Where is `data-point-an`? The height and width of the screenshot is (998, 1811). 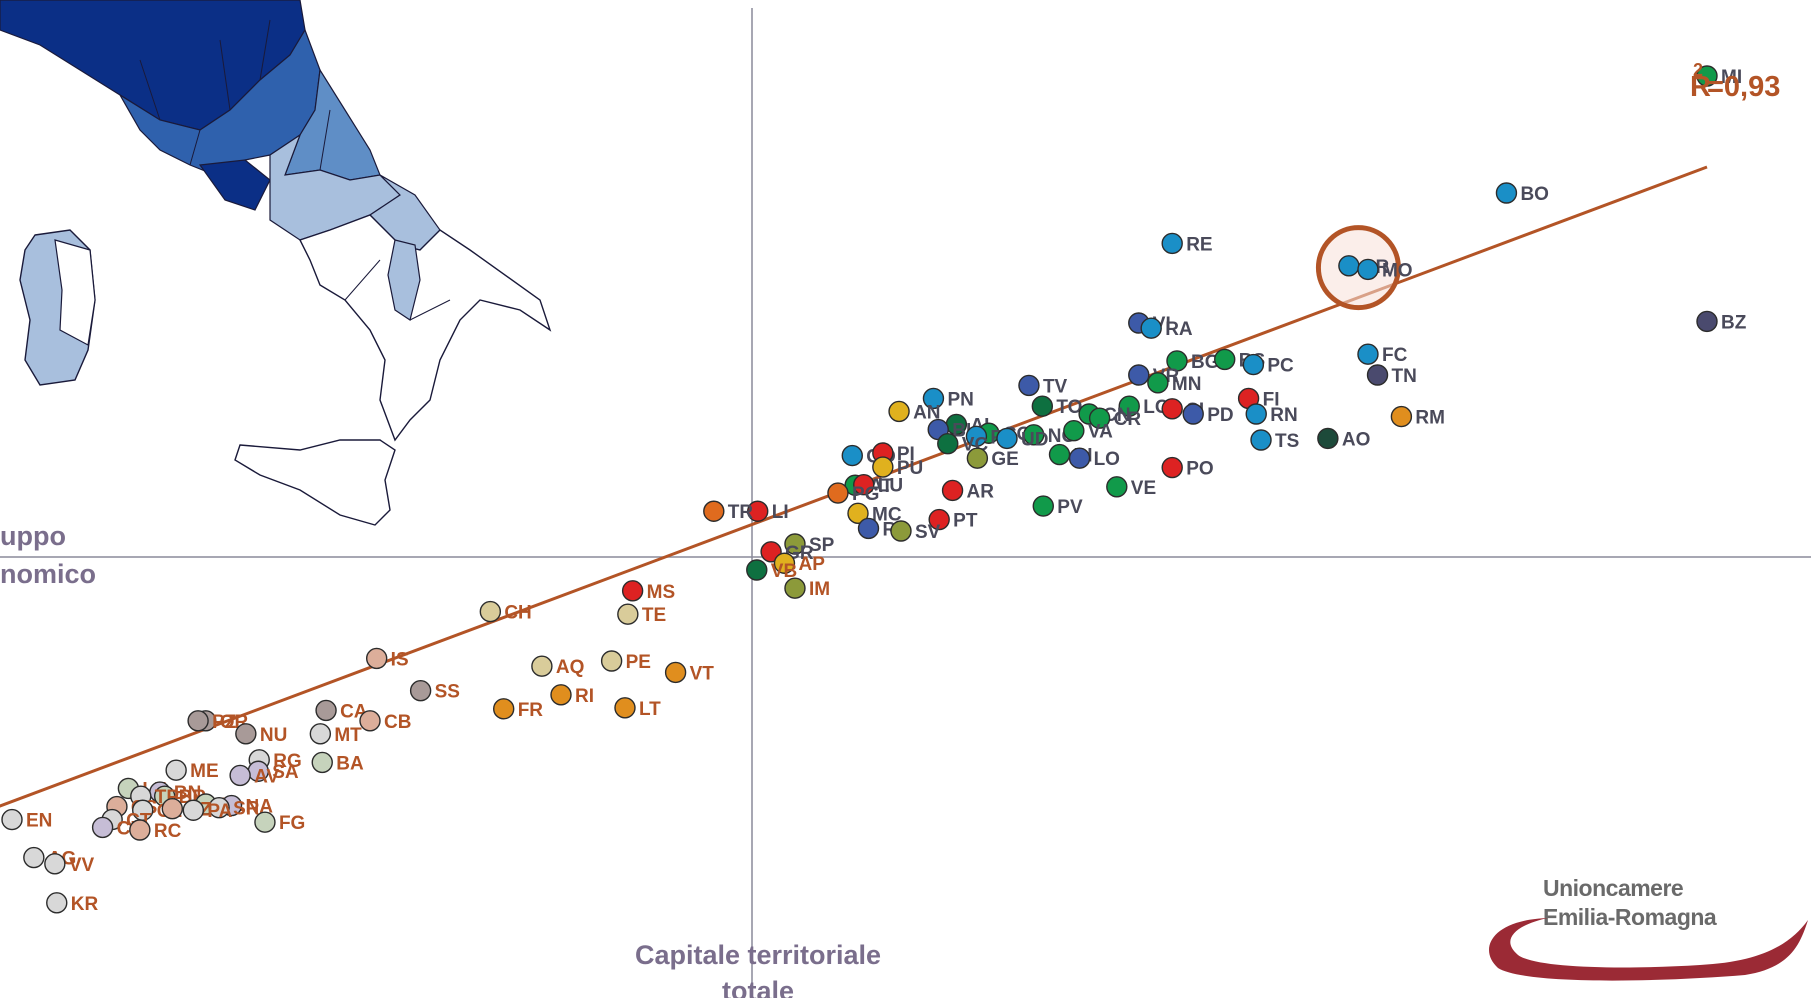
data-point-an is located at coordinates (899, 411).